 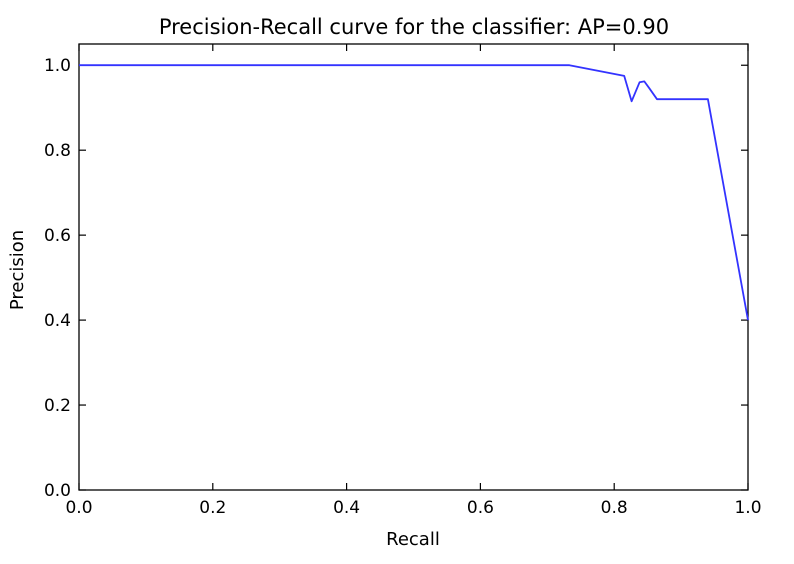 What do you see at coordinates (747, 508) in the screenshot?
I see `x-tick-label: 1.0` at bounding box center [747, 508].